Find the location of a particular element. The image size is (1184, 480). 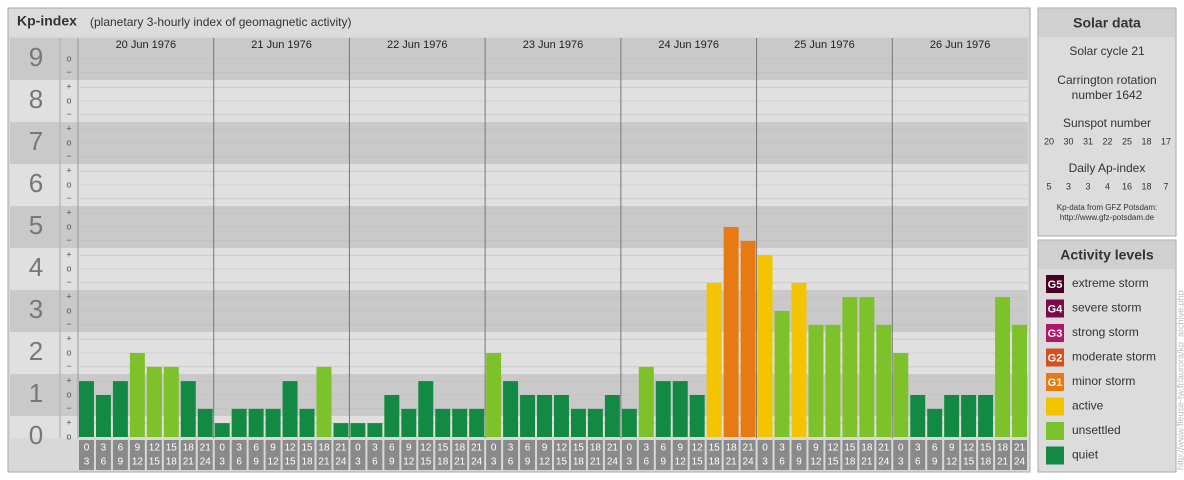

solar-panel is located at coordinates (1107, 122).